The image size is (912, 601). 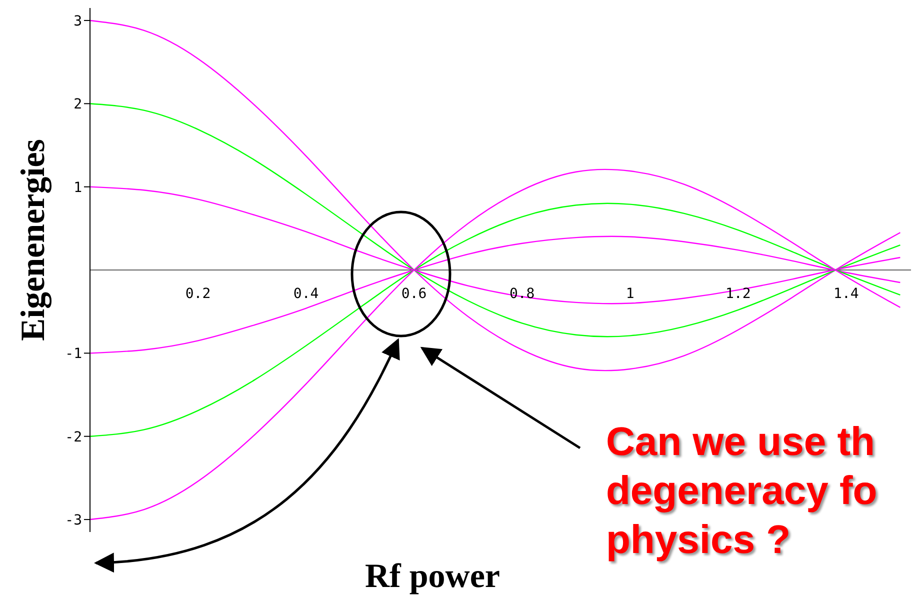 I want to click on x-axis-title: Rf power, so click(x=432, y=577).